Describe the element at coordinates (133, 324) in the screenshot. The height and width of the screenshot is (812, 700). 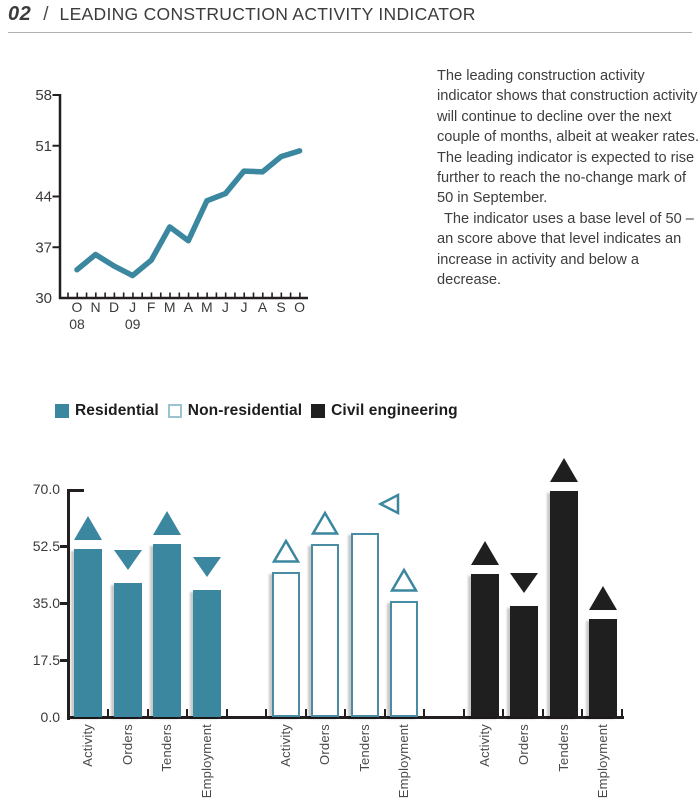
I see `year-label: 09` at that location.